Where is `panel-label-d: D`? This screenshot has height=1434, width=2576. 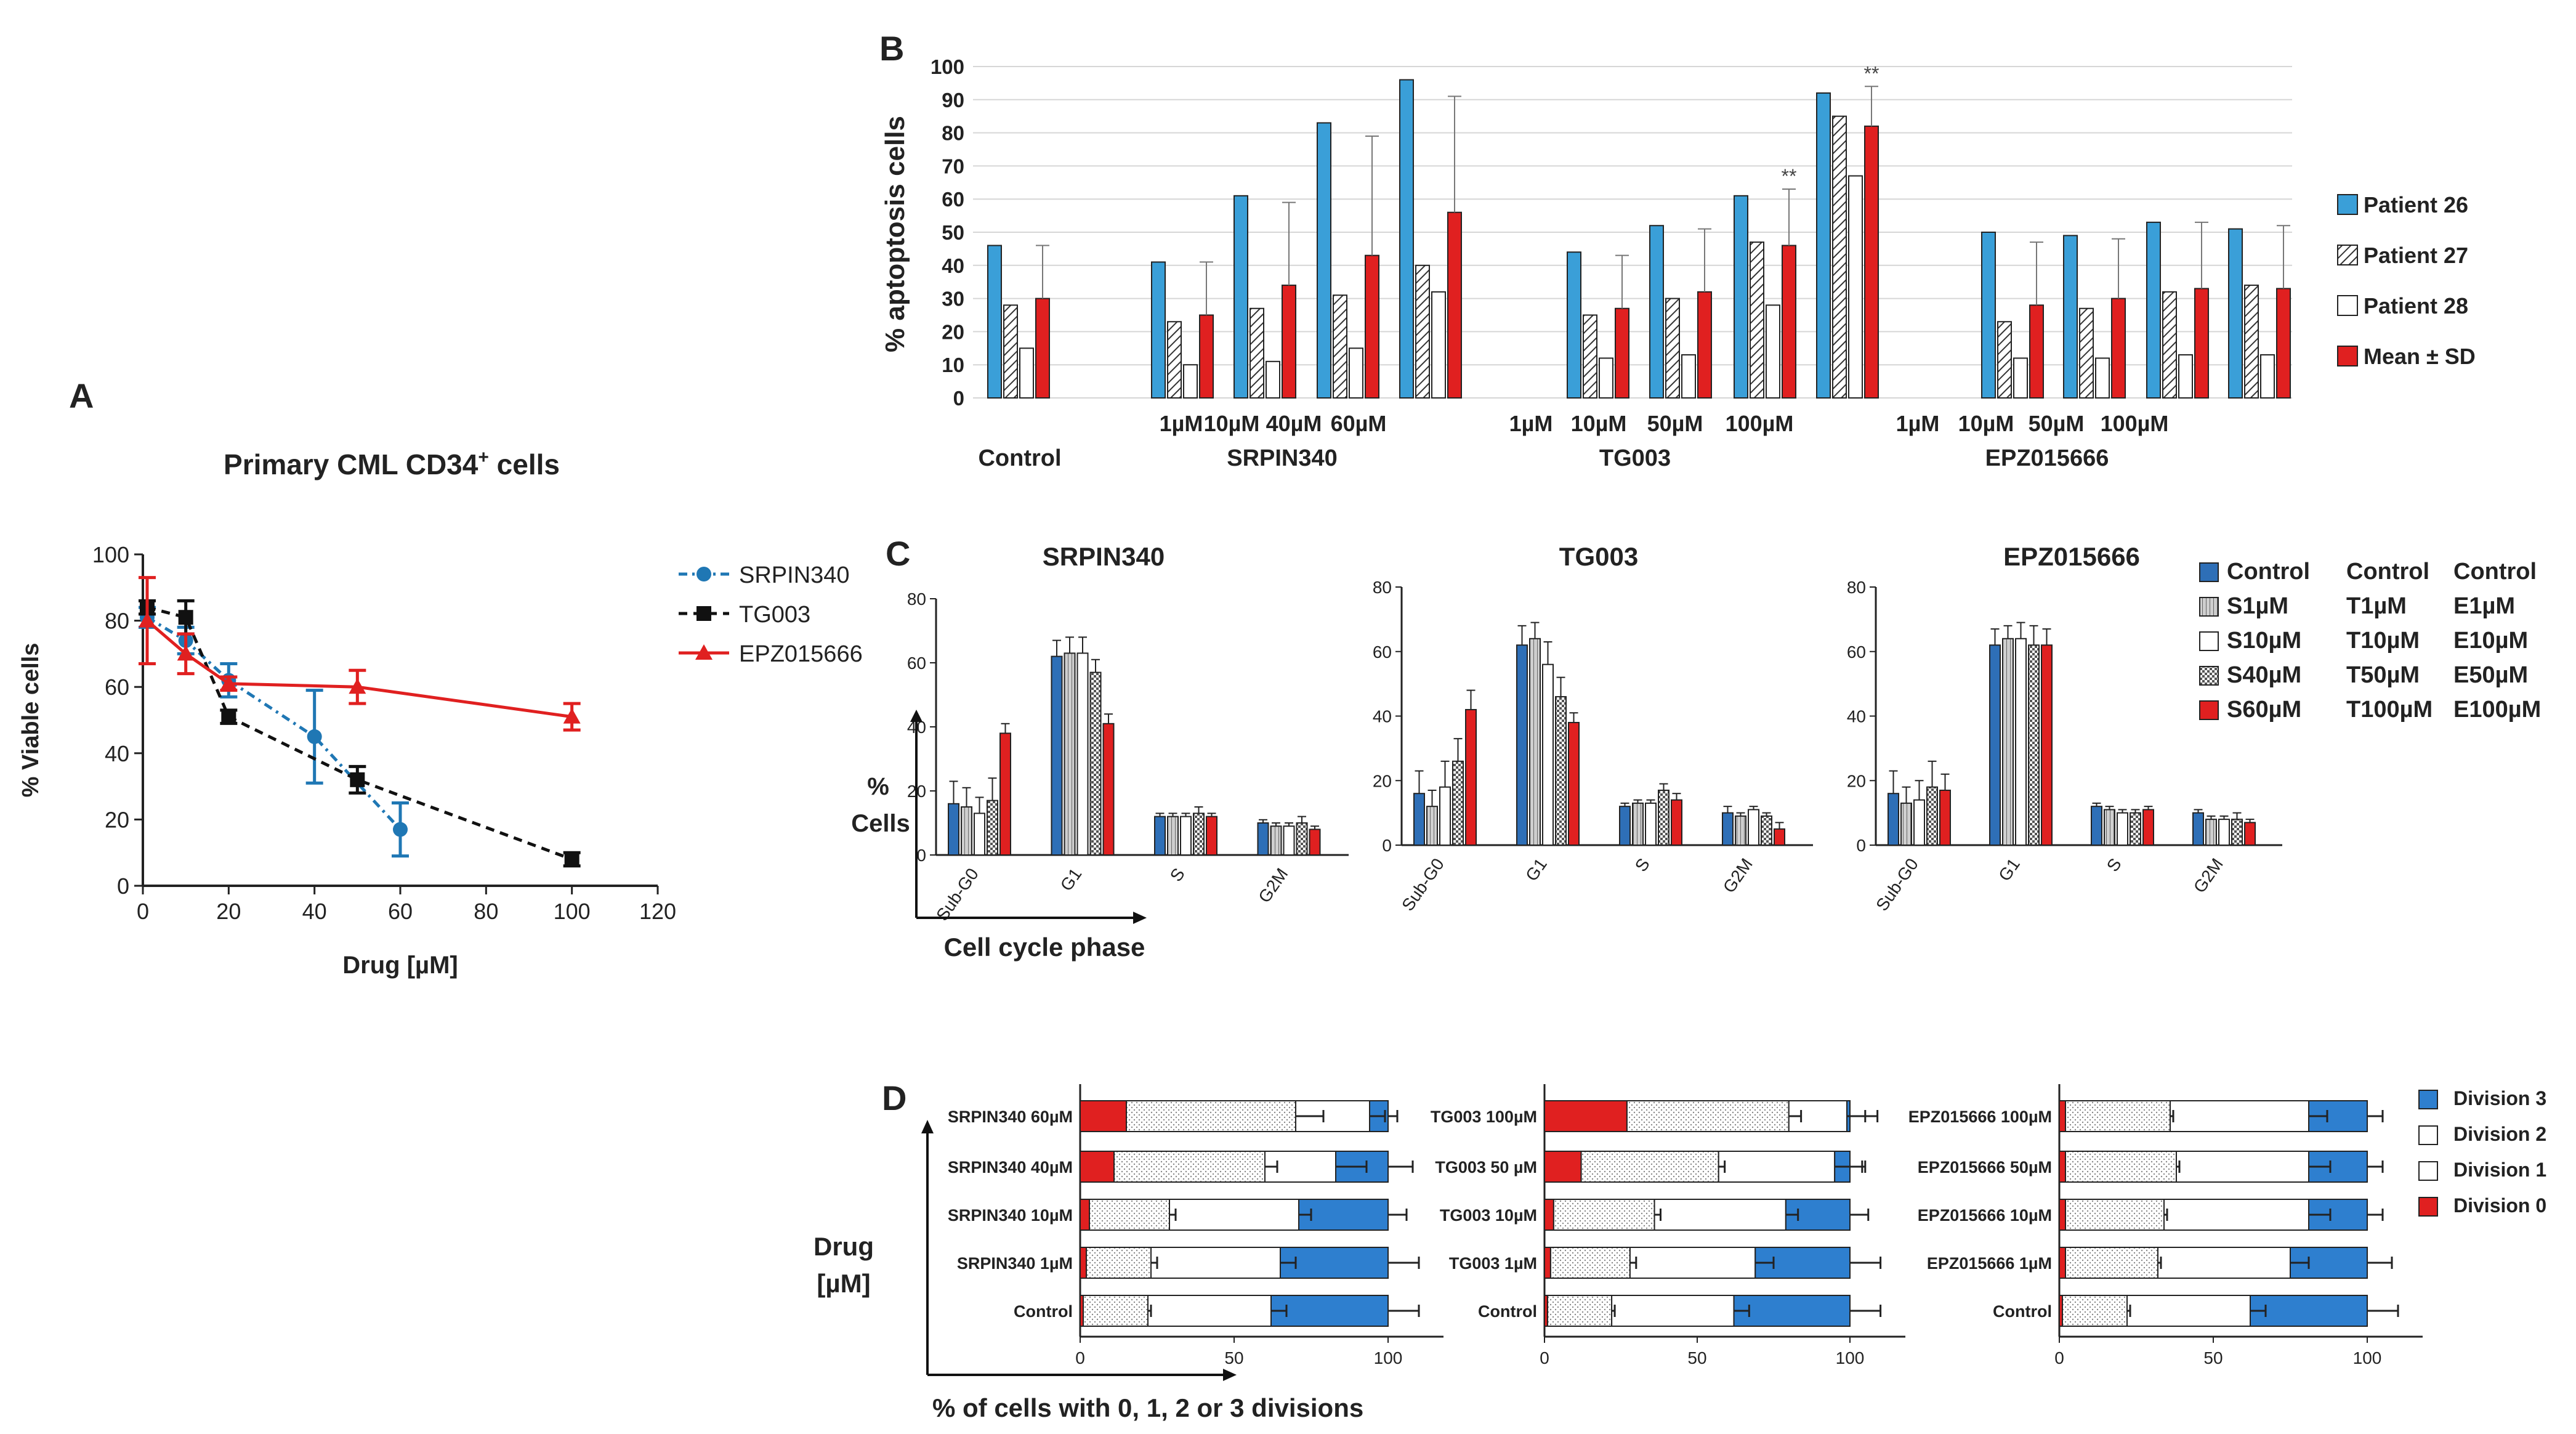
panel-label-d: D is located at coordinates (894, 1098).